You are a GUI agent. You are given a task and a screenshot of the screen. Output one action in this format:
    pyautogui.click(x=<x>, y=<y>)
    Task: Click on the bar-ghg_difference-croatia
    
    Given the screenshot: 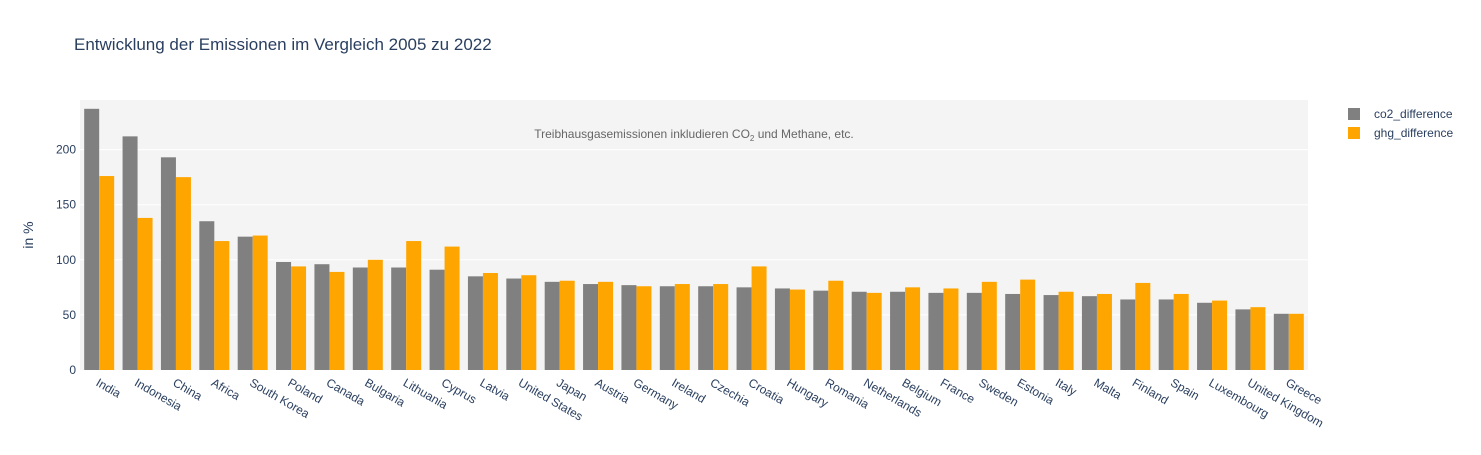 What is the action you would take?
    pyautogui.click(x=759, y=318)
    